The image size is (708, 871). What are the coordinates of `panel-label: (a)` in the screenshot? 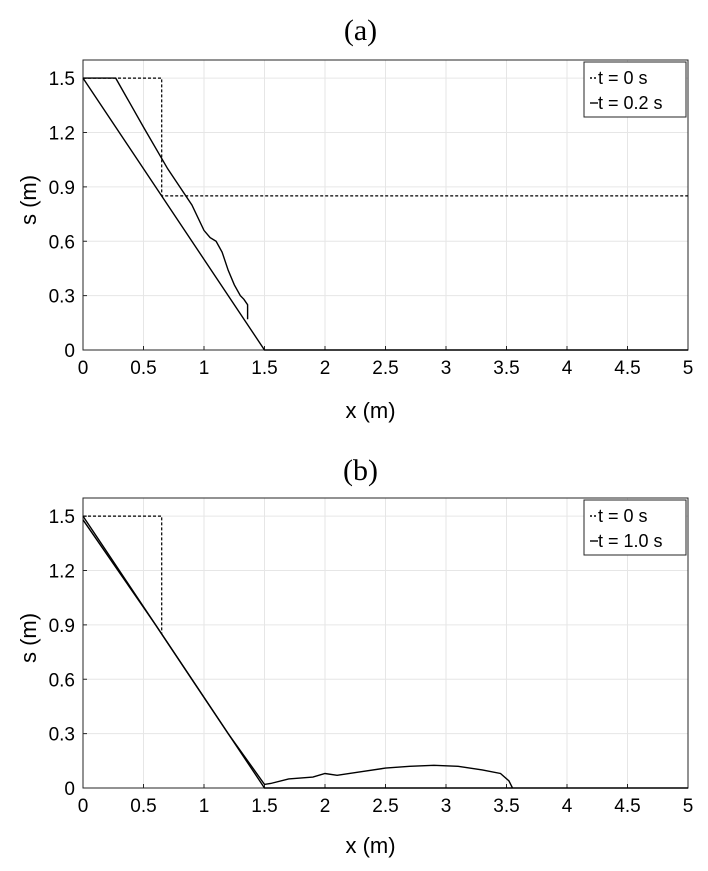 It's located at (360, 30).